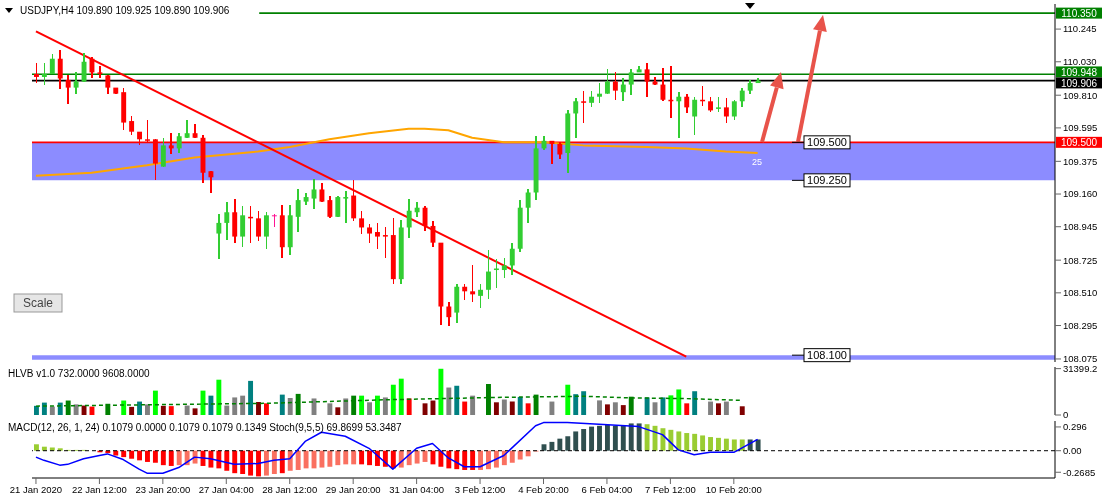  Describe the element at coordinates (1080, 260) in the screenshot. I see `y-tick-label: 108.725` at that location.